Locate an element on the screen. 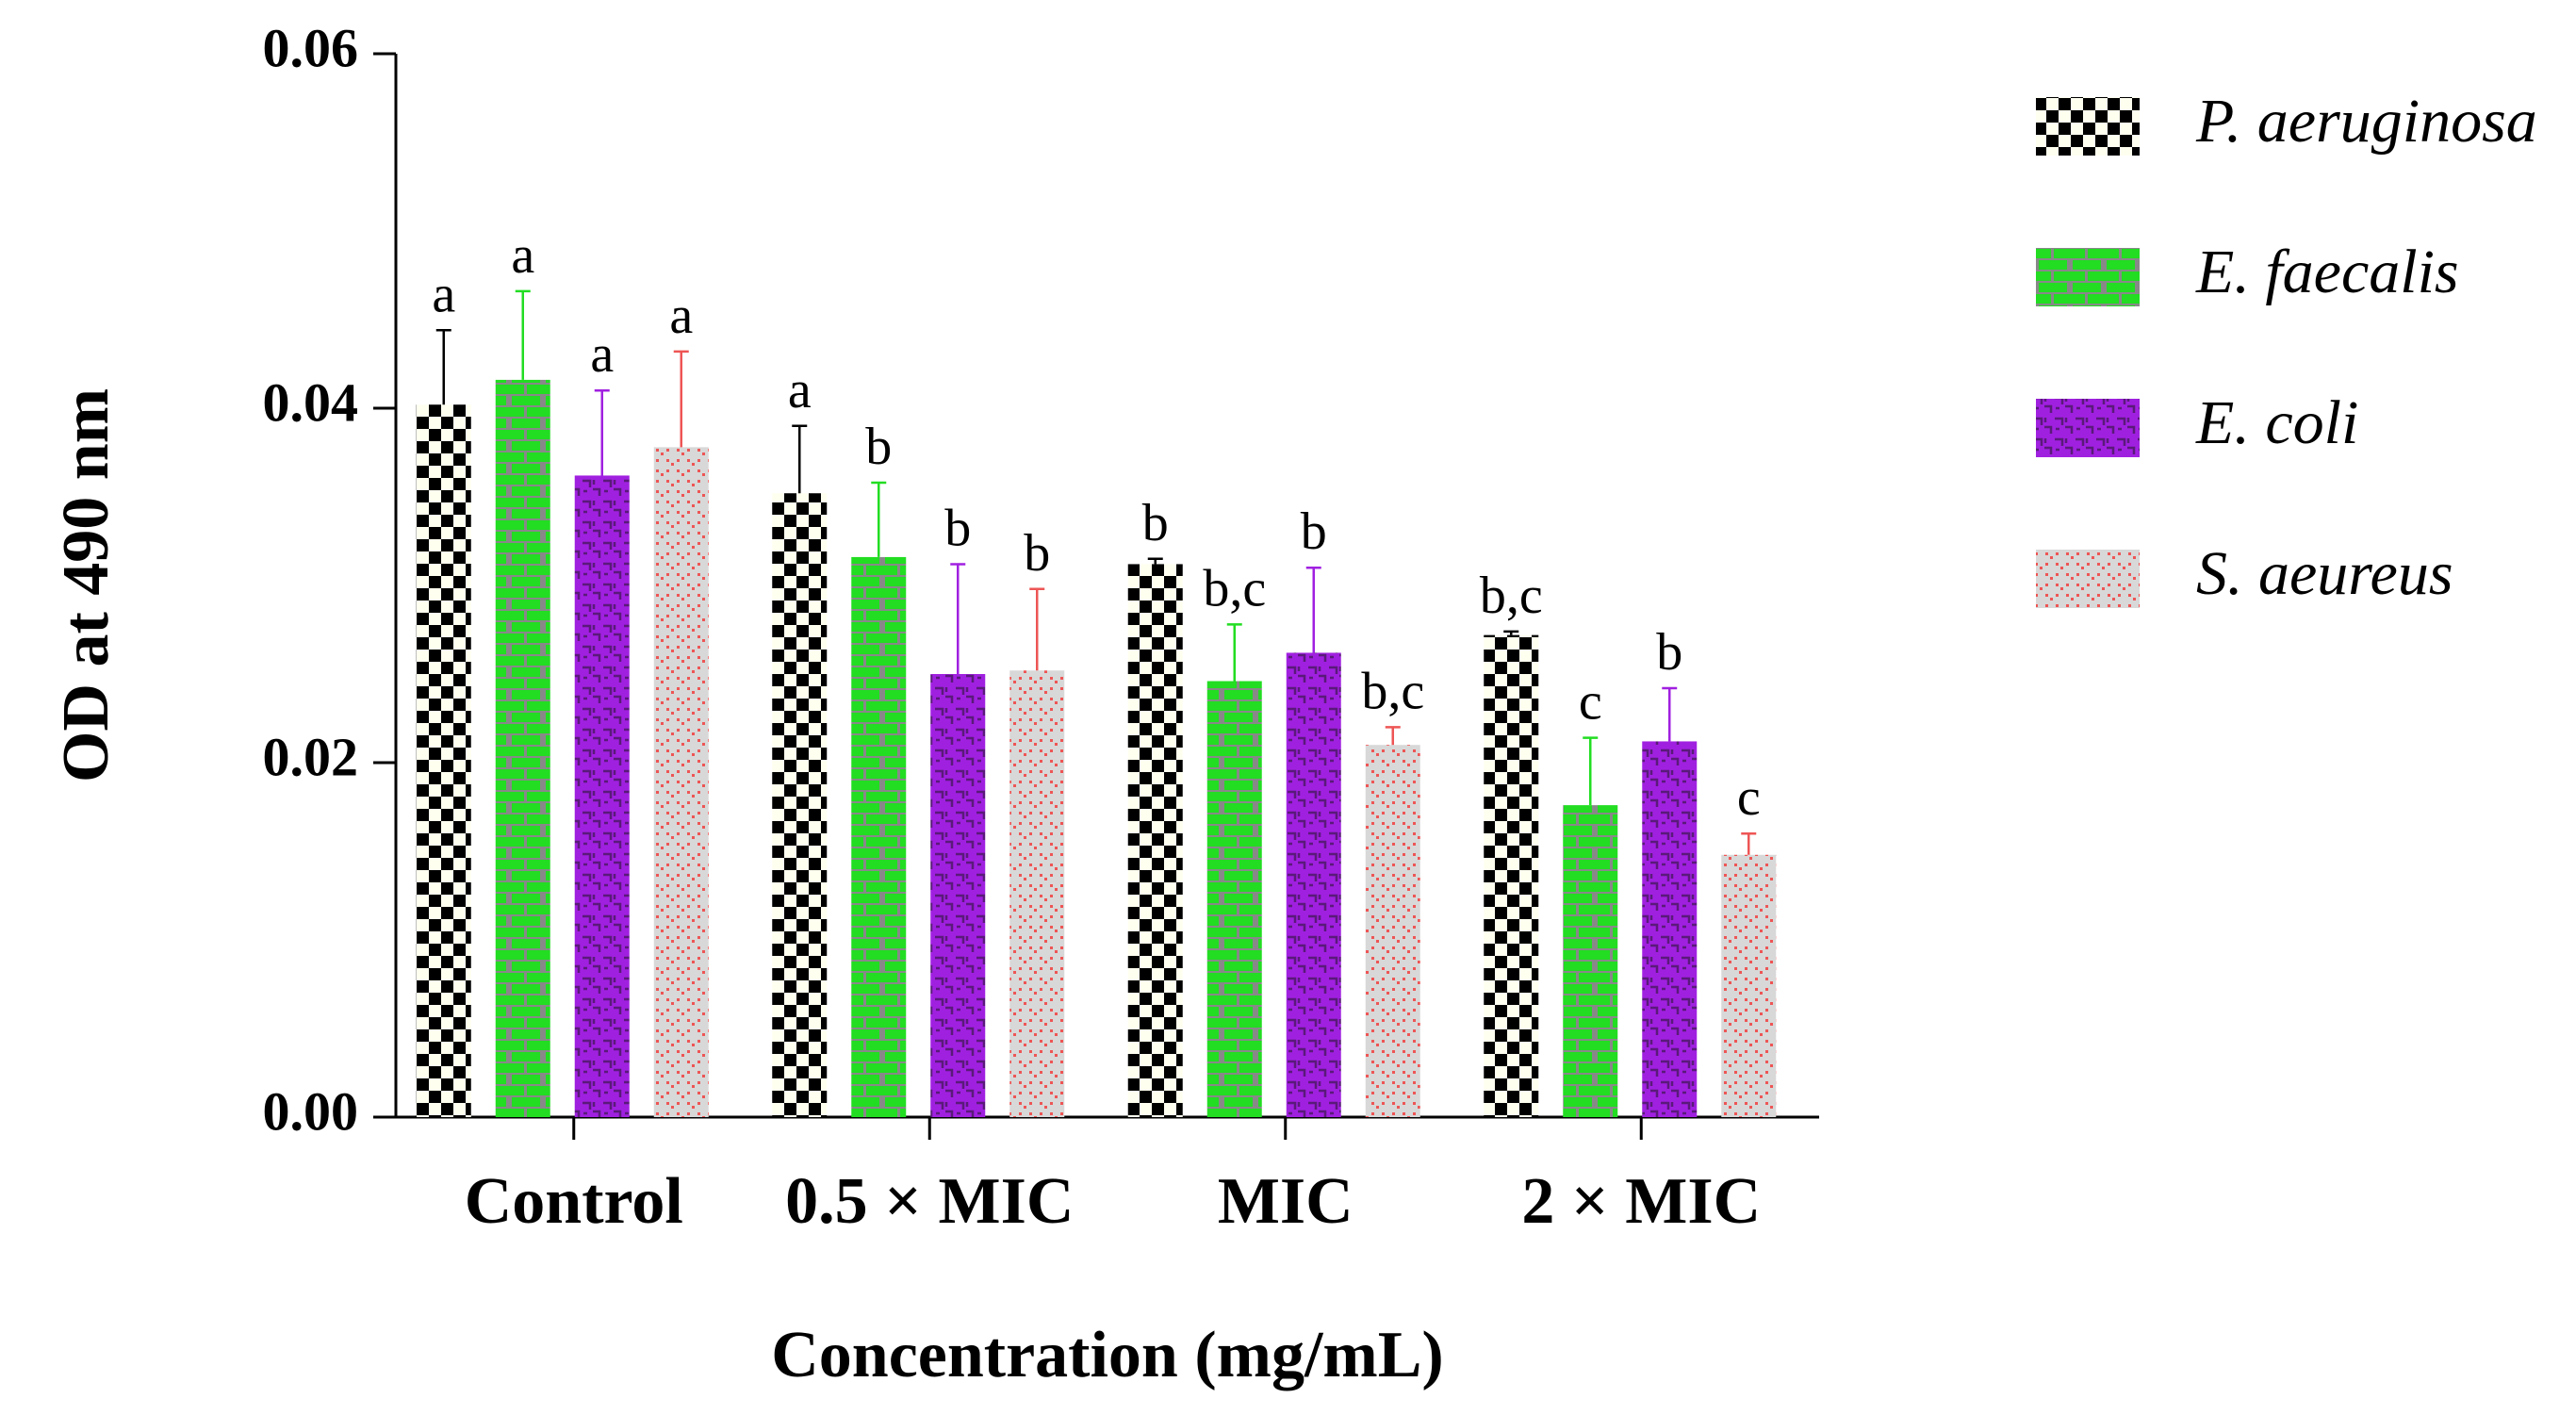 This screenshot has height=1415, width=2576. y-tick-label: 0.00 is located at coordinates (311, 1111).